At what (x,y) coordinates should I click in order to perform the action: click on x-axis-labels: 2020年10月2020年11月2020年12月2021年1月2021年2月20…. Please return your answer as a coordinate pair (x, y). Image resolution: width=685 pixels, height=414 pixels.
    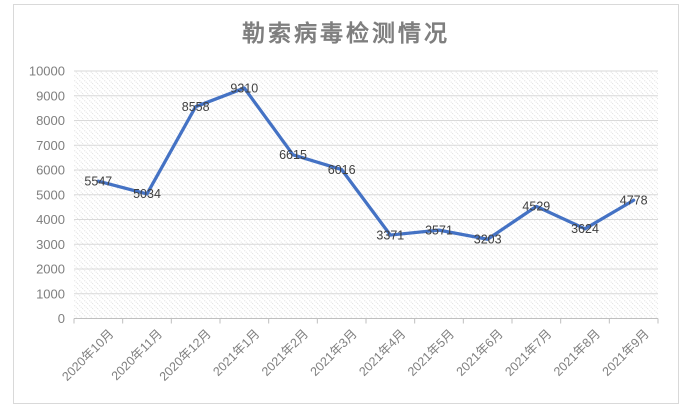
    Looking at the image, I should click on (355, 355).